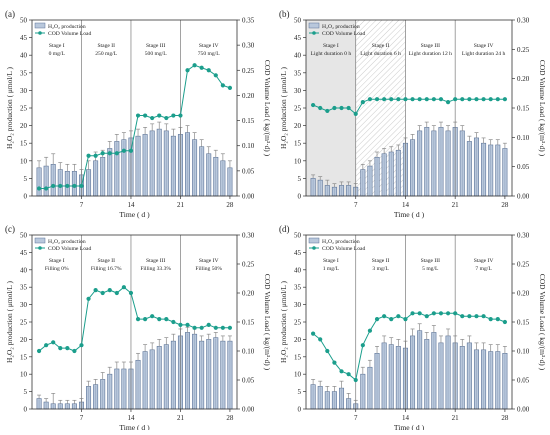 The image size is (550, 435). What do you see at coordinates (106, 269) in the screenshot?
I see `stage-label-2-line-2: Filling 16.7%` at bounding box center [106, 269].